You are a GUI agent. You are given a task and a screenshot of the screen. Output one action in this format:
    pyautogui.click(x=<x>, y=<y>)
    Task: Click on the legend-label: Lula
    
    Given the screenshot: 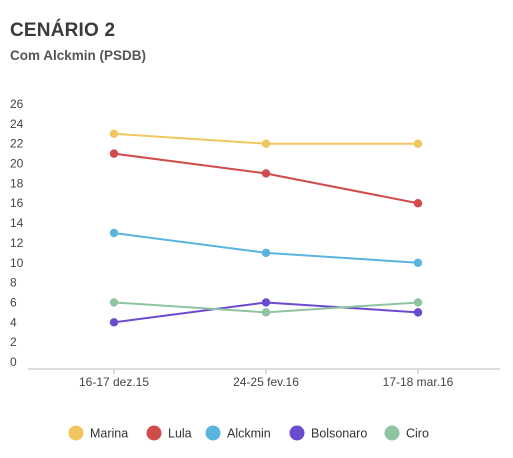 What is the action you would take?
    pyautogui.click(x=180, y=434)
    